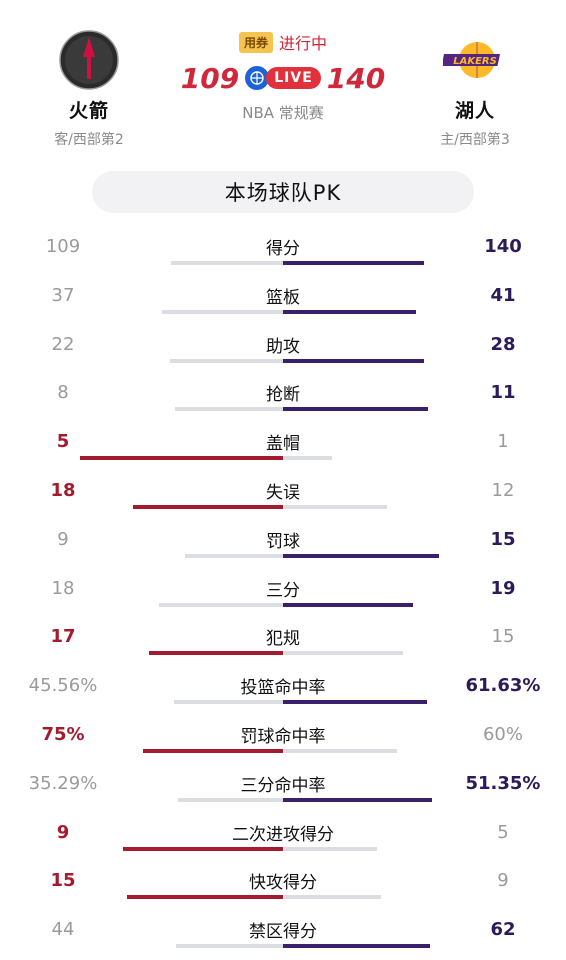 The image size is (566, 960). What do you see at coordinates (63, 686) in the screenshot?
I see `home-stat-value: 45.56%` at bounding box center [63, 686].